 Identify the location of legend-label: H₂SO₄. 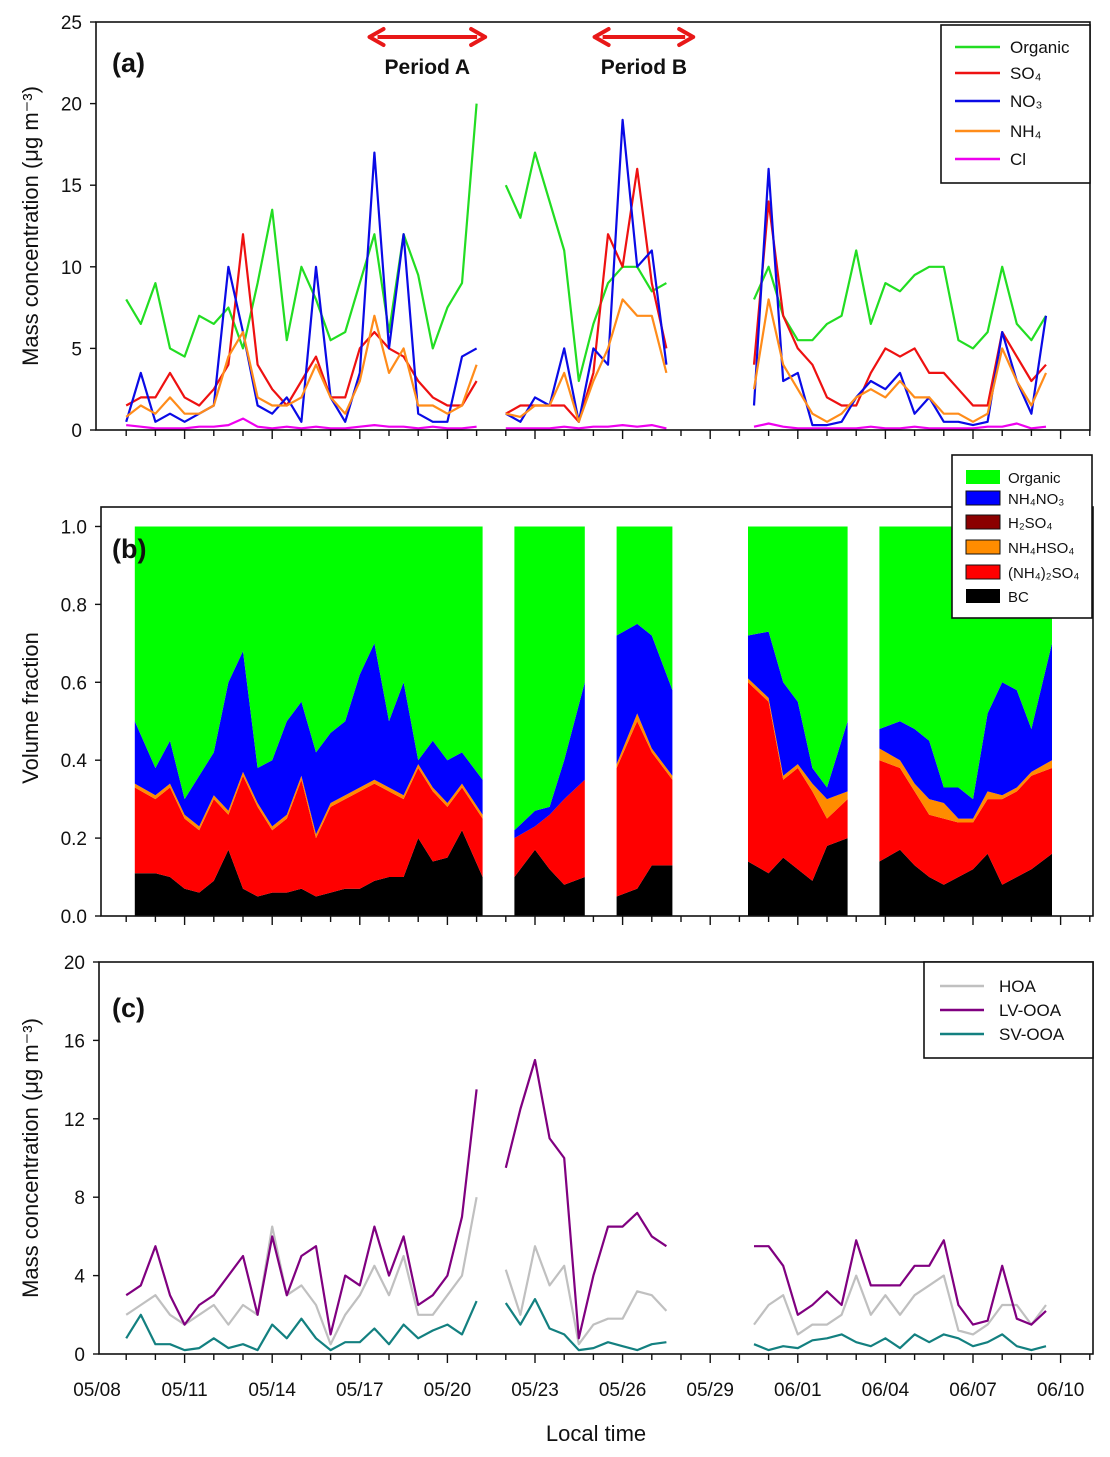
(1030, 523).